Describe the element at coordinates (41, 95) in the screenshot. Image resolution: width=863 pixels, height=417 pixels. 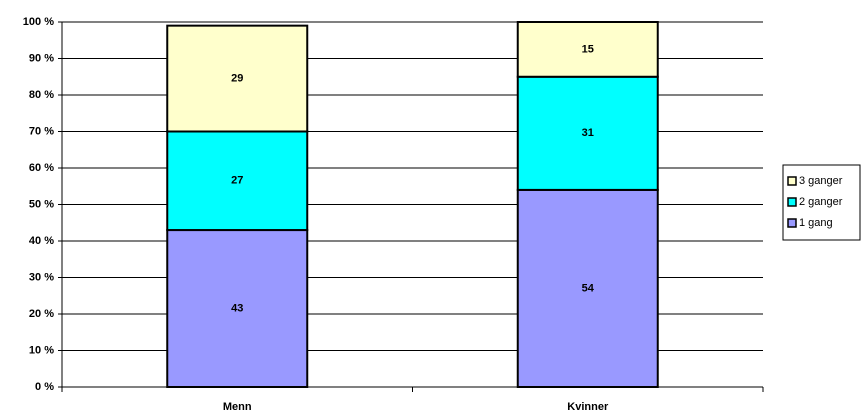
I see `y-tick-label: 80 %` at that location.